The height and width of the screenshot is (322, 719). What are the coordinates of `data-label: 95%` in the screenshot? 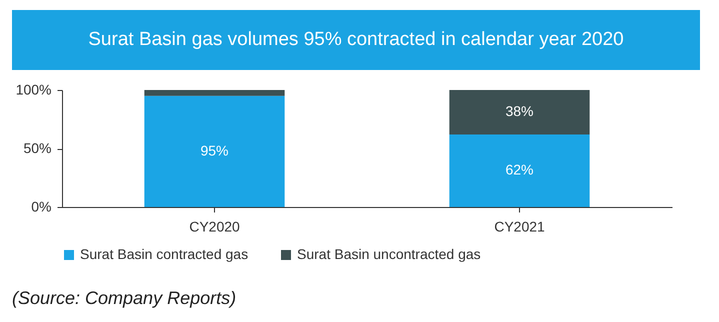 It's located at (214, 150).